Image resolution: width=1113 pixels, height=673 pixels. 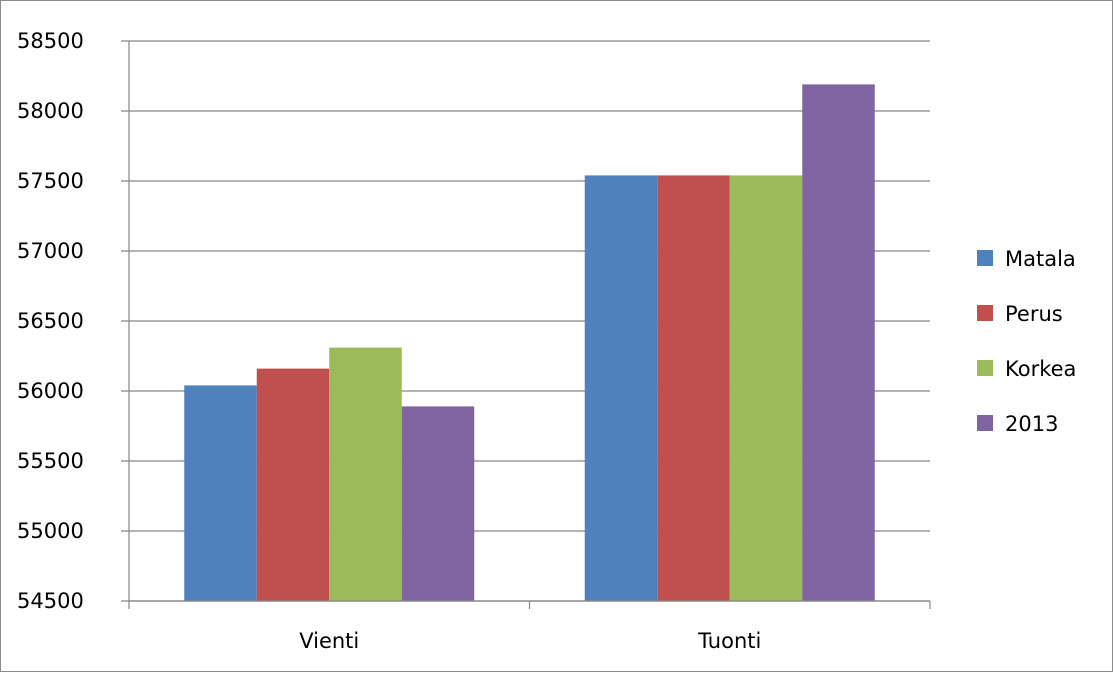 What do you see at coordinates (50, 461) in the screenshot?
I see `y-tick-label: 55500` at bounding box center [50, 461].